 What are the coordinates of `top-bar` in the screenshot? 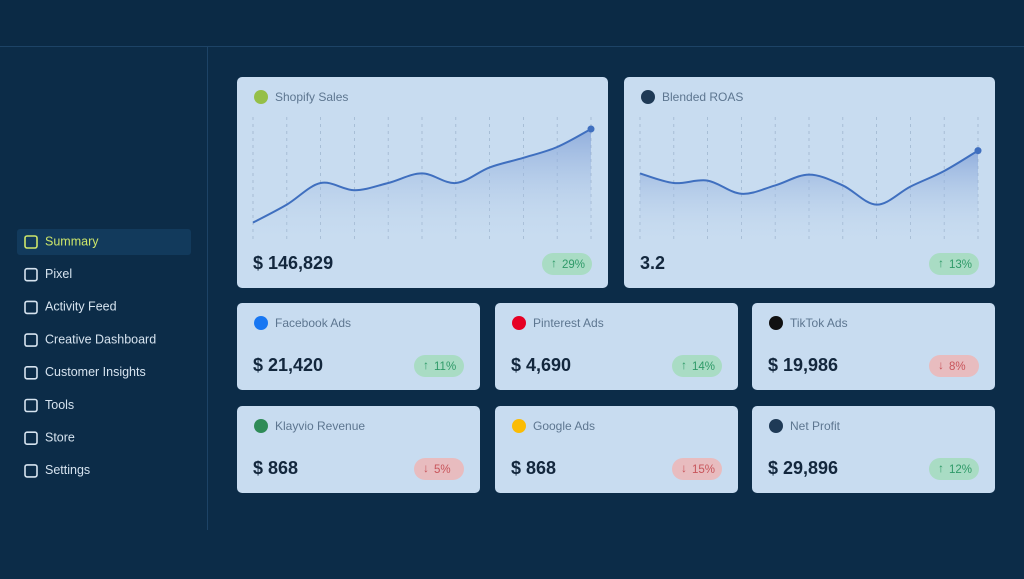 It's located at (512, 23).